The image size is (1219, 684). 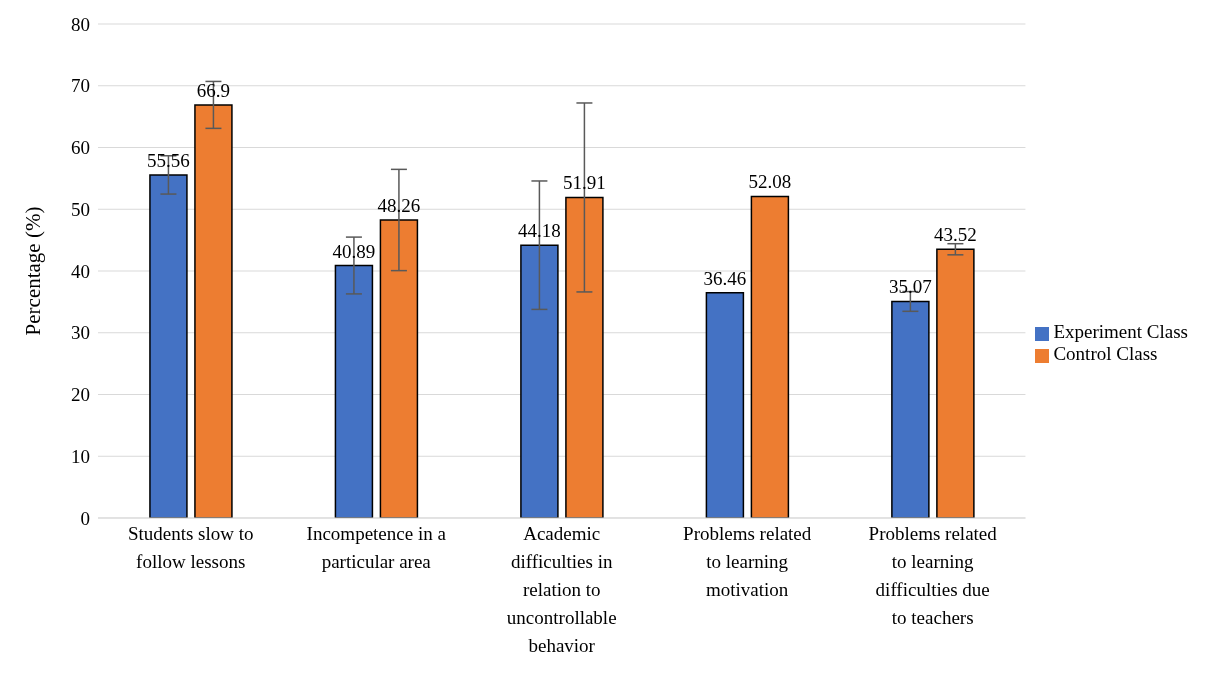 I want to click on y-tick-label: 80, so click(x=80, y=24).